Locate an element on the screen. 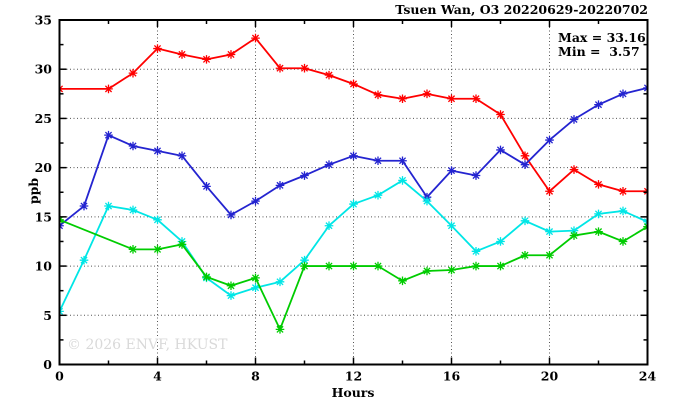 This screenshot has height=409, width=674. y-tick-label: 35 is located at coordinates (43, 20).